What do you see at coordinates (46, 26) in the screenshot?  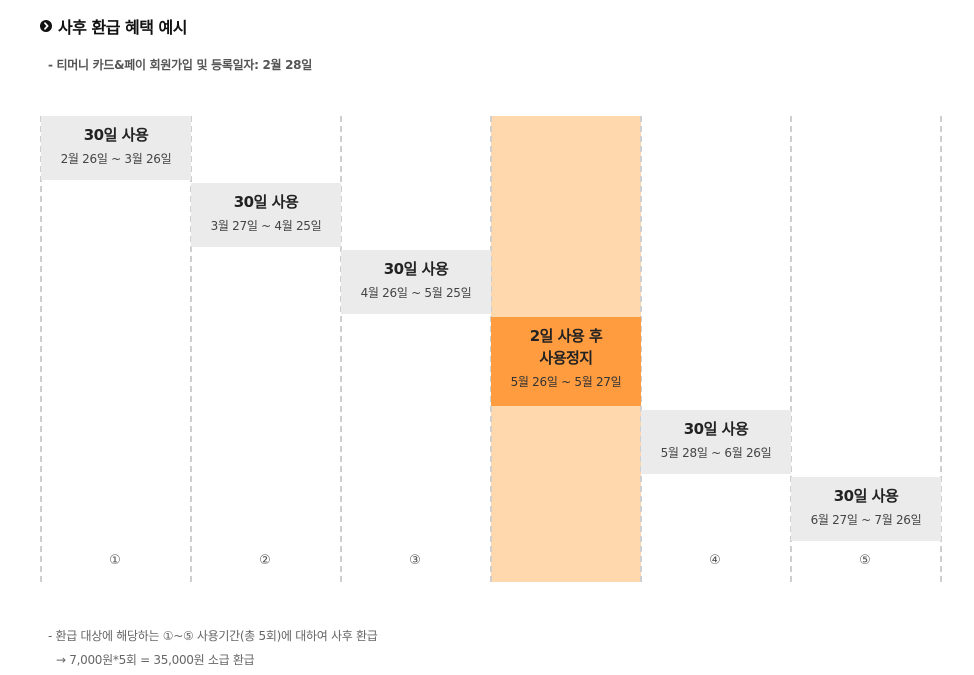 I see `chevron-right-icon` at bounding box center [46, 26].